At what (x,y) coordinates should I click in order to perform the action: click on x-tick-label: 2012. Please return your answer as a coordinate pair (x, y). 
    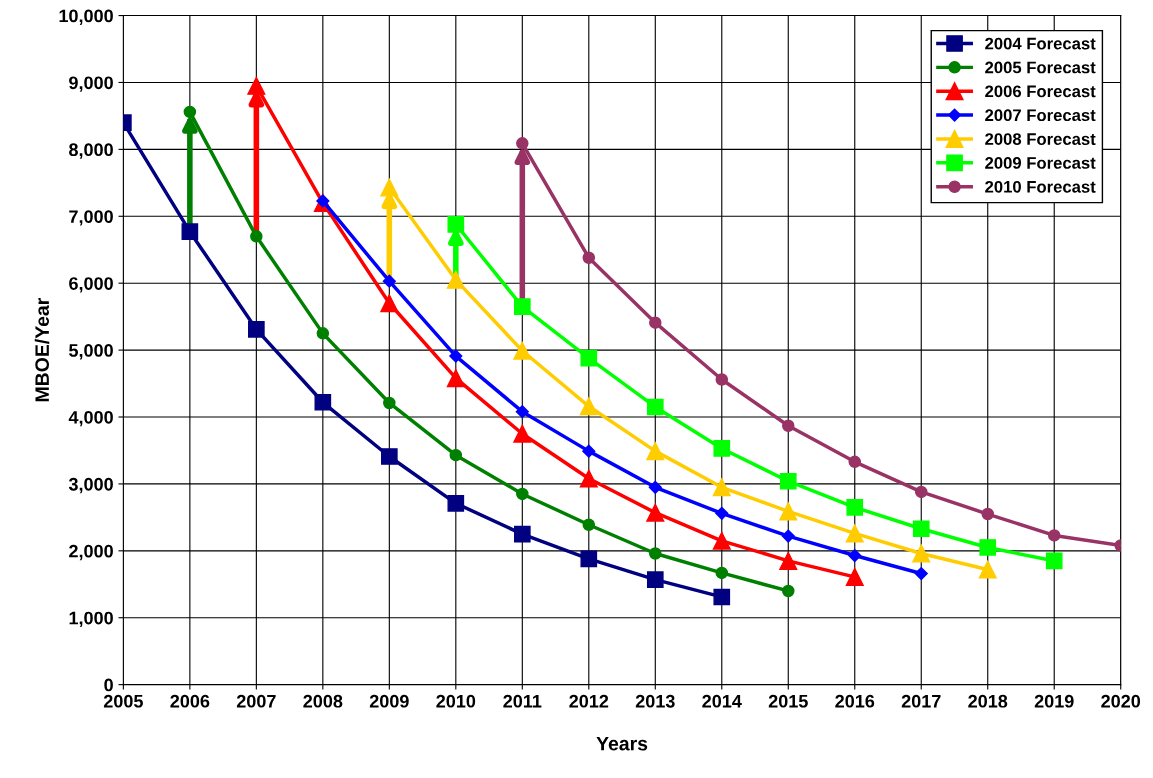
    Looking at the image, I should click on (589, 701).